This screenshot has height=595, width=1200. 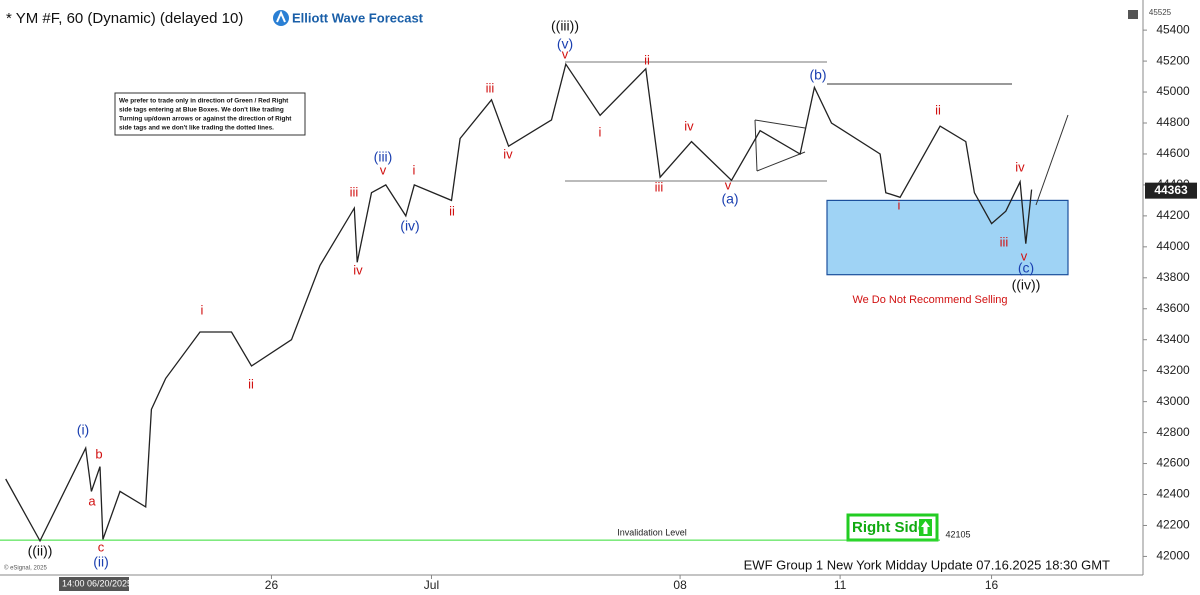 I want to click on brand: Elliott Wave Forecast, so click(x=358, y=17).